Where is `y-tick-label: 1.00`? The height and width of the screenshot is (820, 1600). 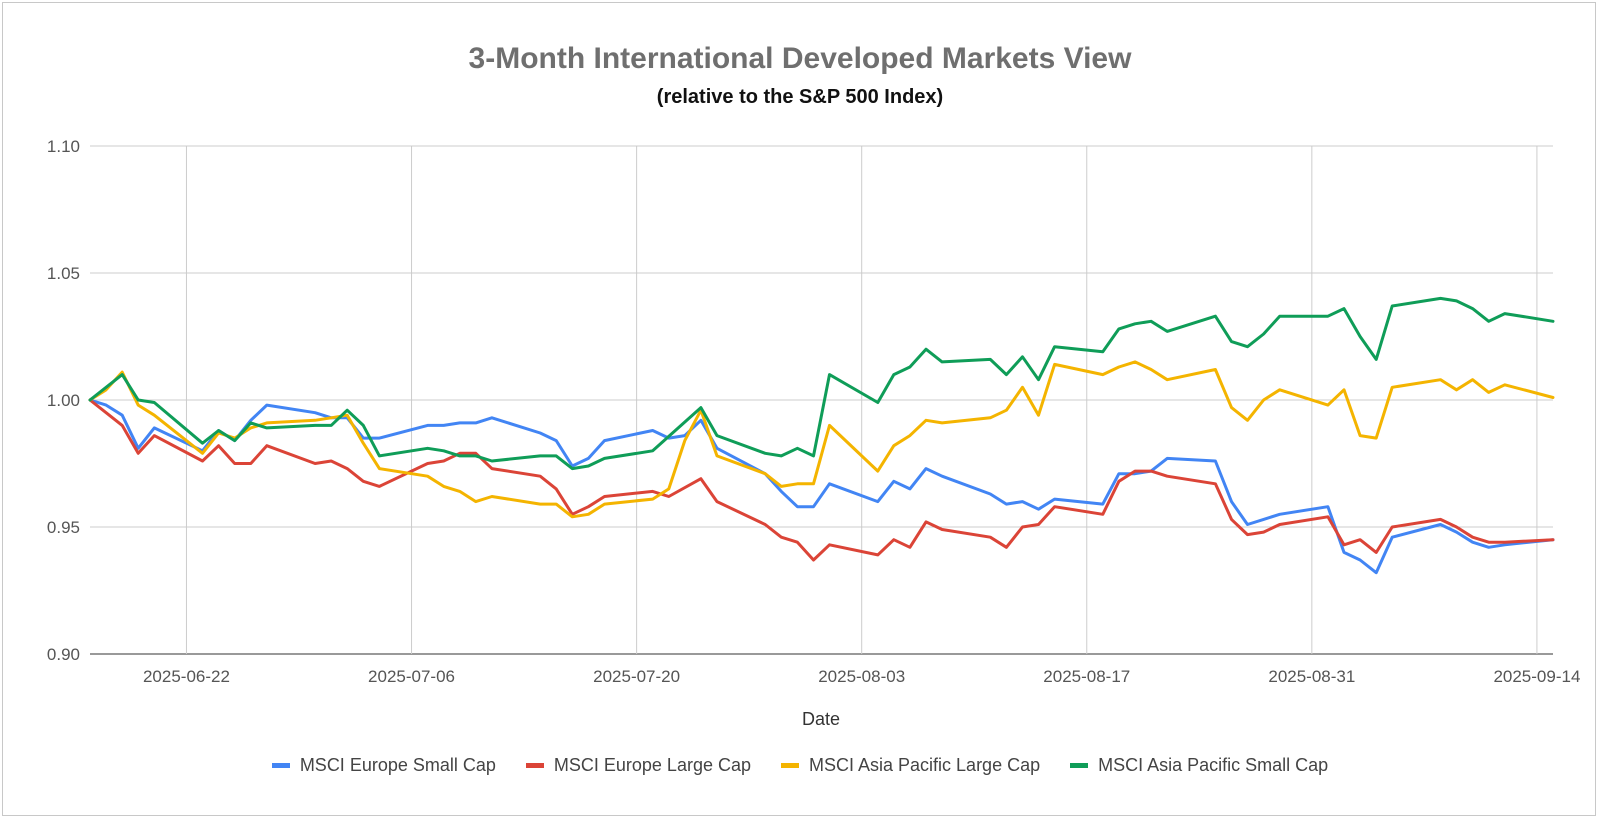 y-tick-label: 1.00 is located at coordinates (63, 400).